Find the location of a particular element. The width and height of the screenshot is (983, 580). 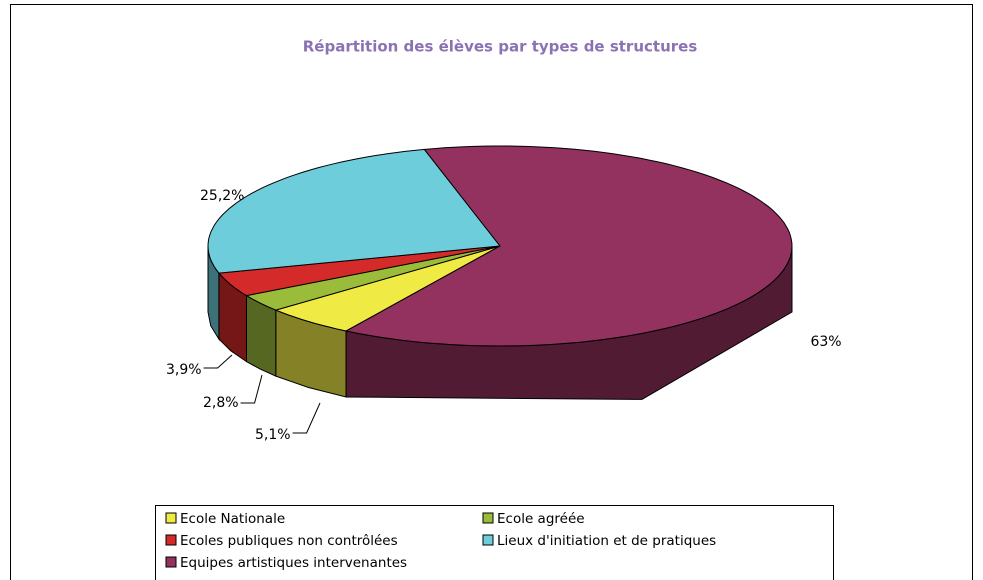

legend-label: Ecole Nationale is located at coordinates (232, 519).